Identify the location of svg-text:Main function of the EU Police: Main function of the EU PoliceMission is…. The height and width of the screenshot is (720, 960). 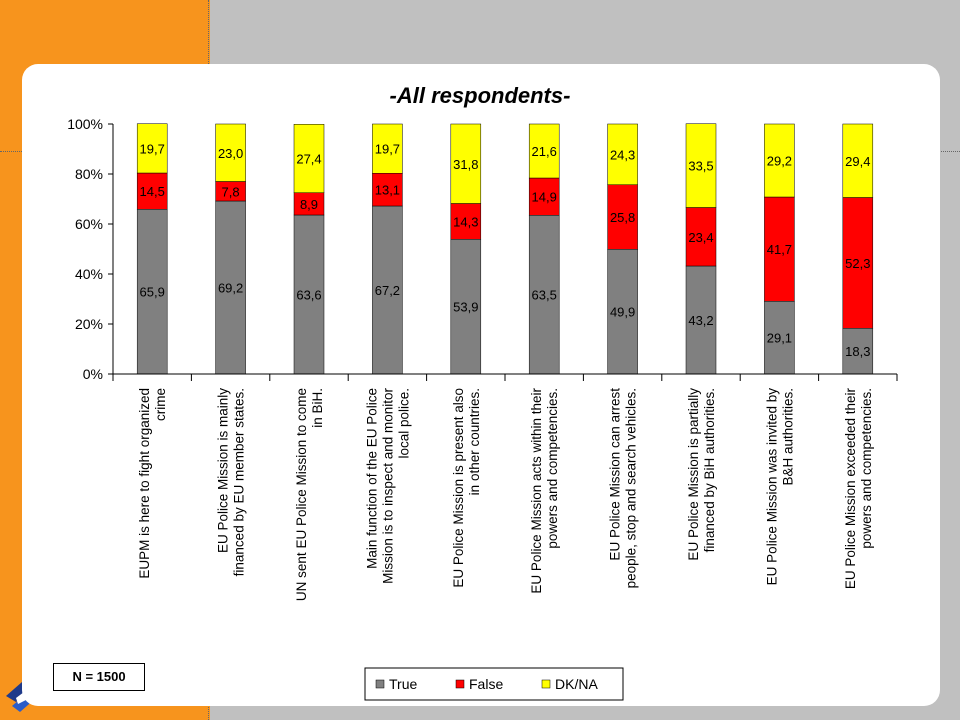
(387, 486).